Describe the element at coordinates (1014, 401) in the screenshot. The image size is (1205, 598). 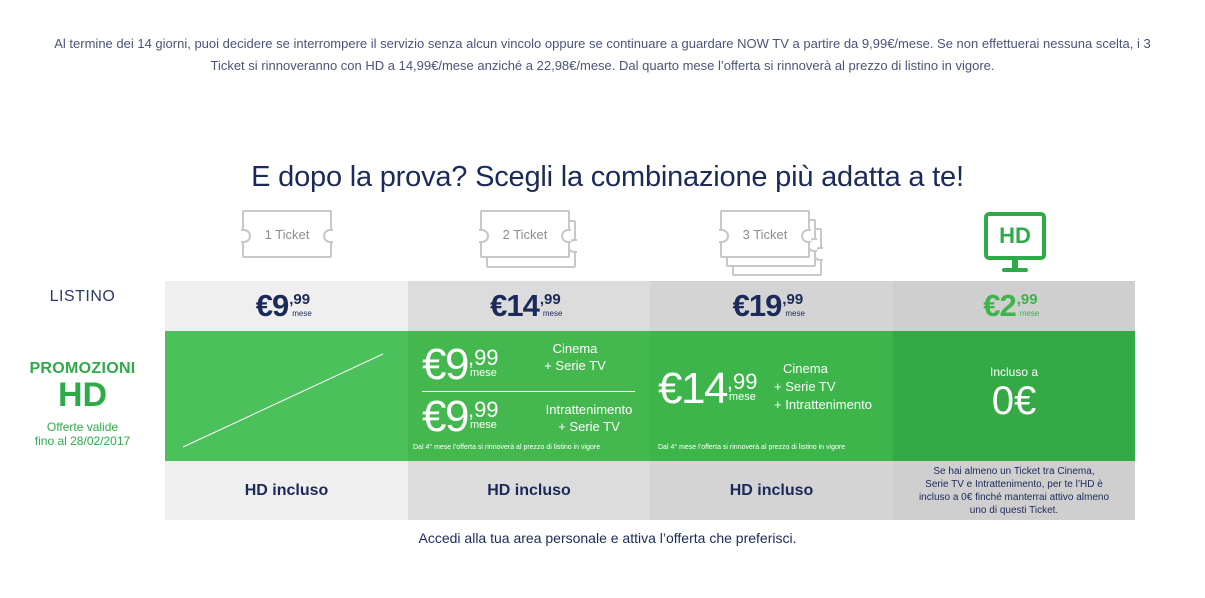
I see `promo-included-price: 0€` at that location.